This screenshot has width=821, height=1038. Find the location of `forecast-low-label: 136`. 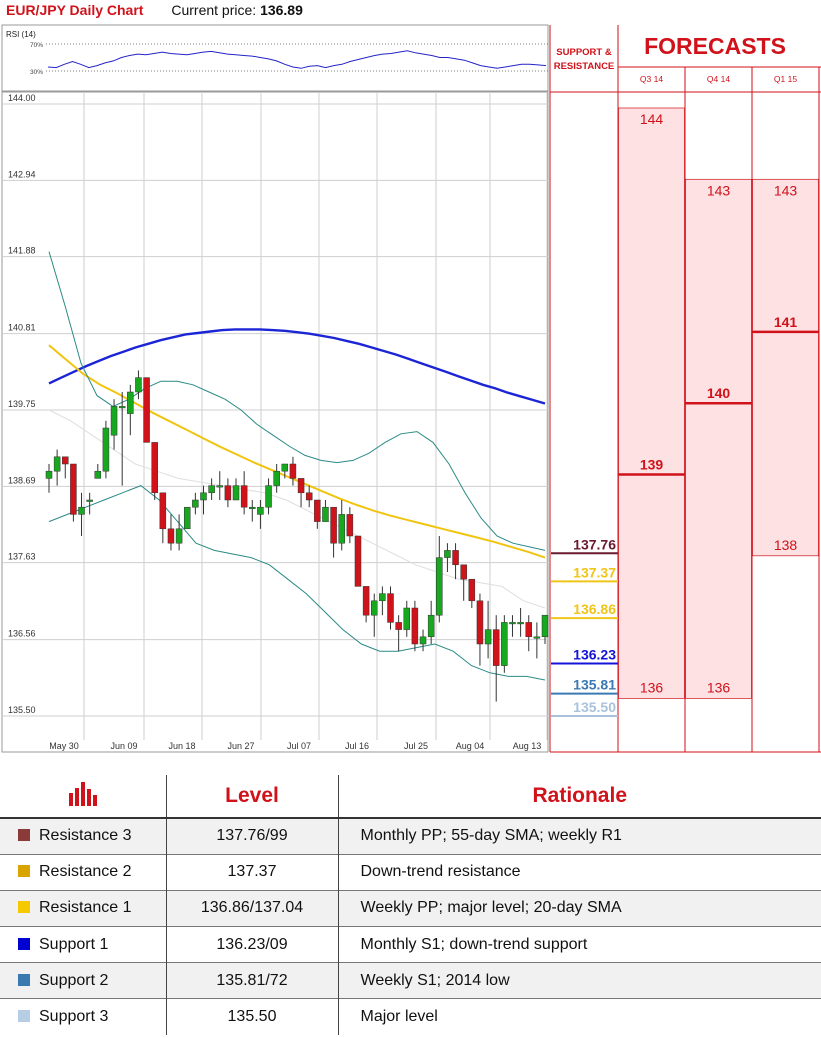

forecast-low-label: 136 is located at coordinates (652, 687).